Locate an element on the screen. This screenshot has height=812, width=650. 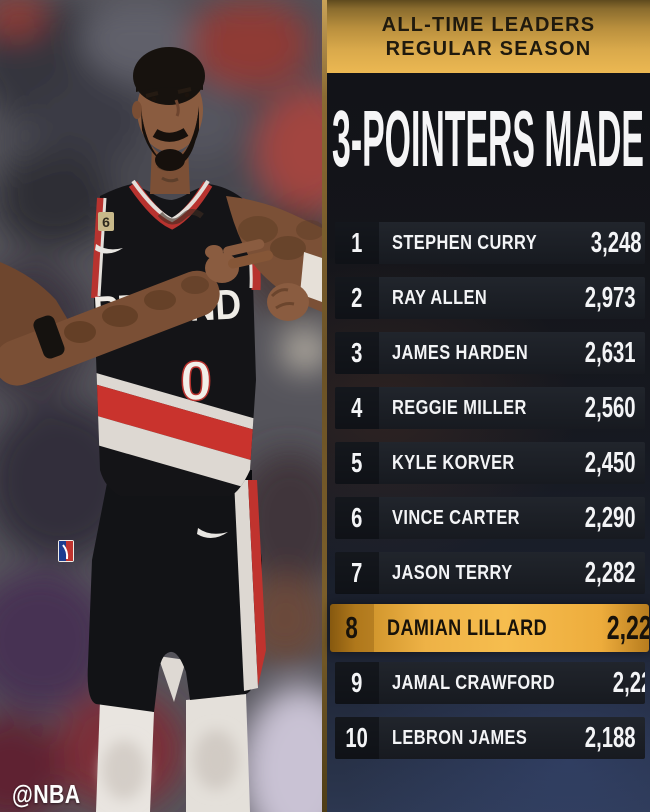
jersey-patch is located at coordinates (106, 221).